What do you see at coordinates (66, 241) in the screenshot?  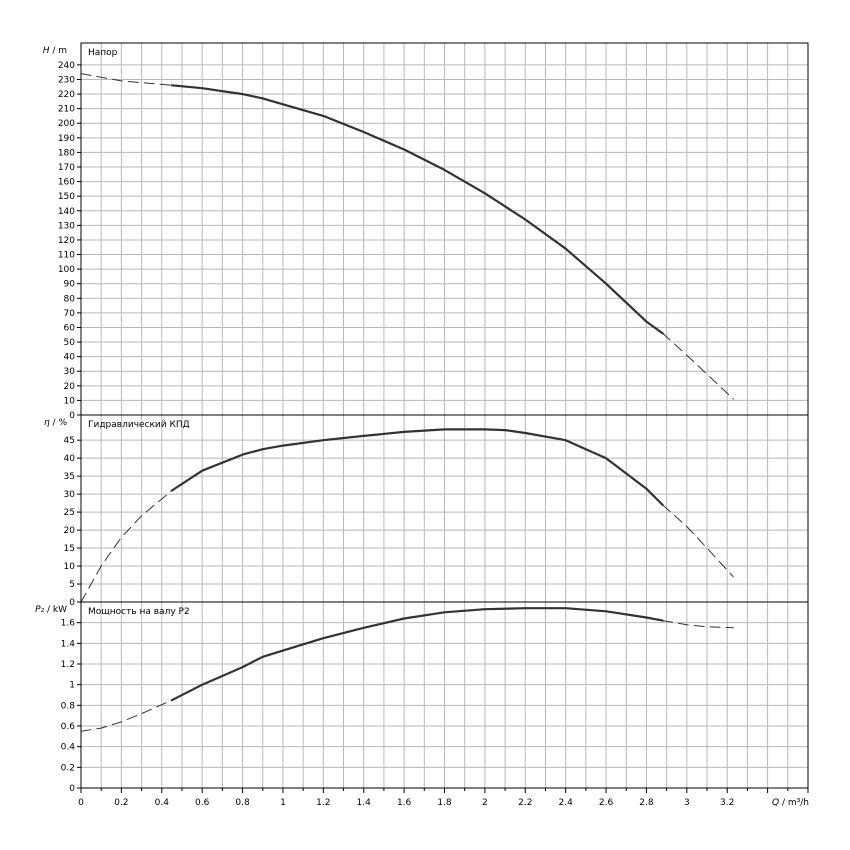 I see `y-tick-label: 120` at bounding box center [66, 241].